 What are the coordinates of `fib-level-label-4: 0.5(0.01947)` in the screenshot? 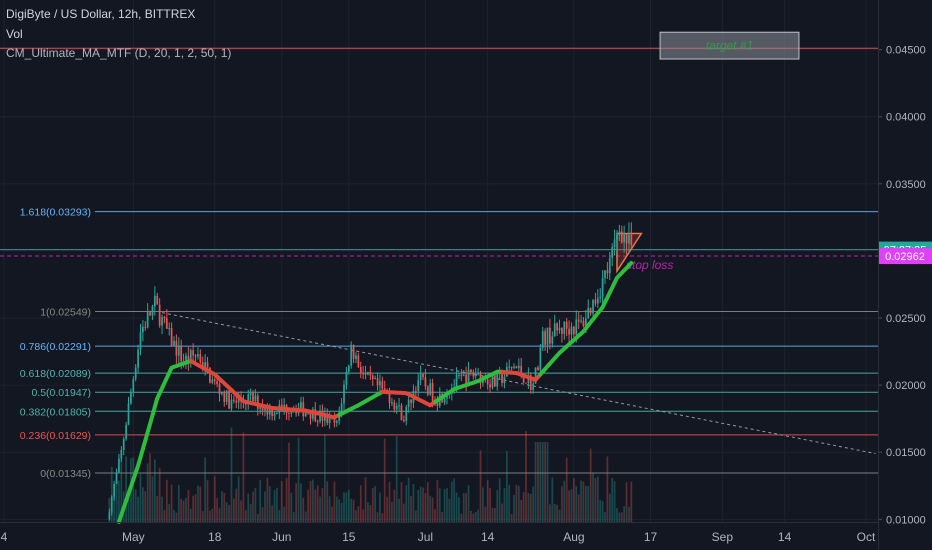 It's located at (61, 393).